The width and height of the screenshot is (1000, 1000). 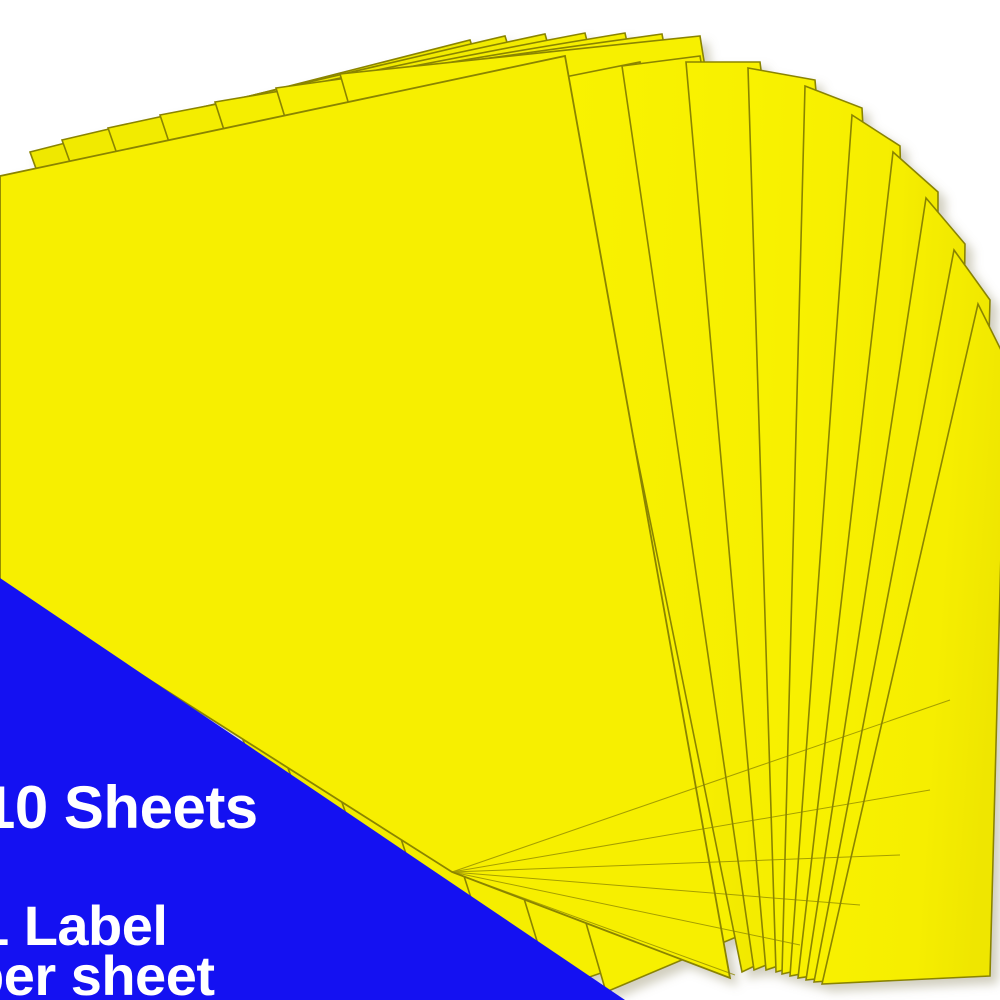 I want to click on promo-per-sheet-text: per sheet, so click(x=107, y=972).